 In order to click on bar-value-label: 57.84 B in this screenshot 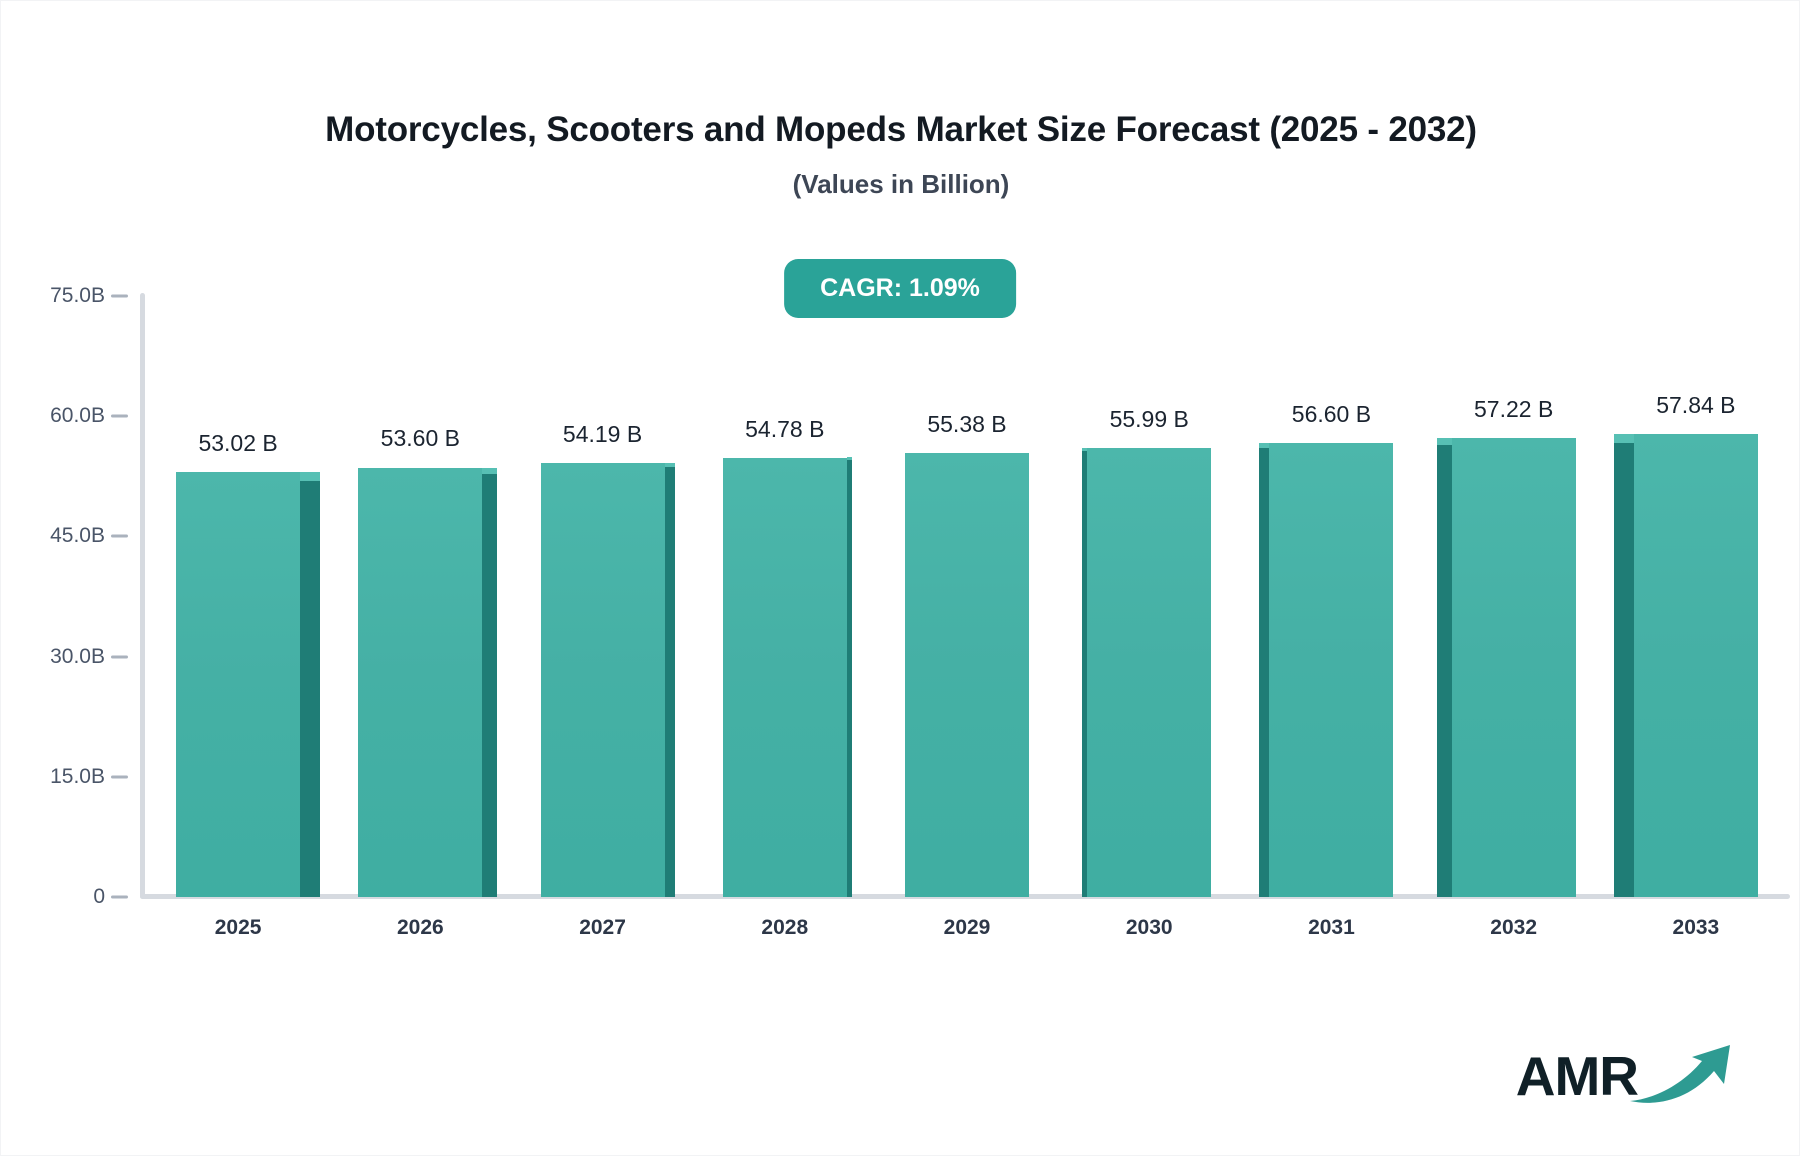, I will do `click(1696, 404)`.